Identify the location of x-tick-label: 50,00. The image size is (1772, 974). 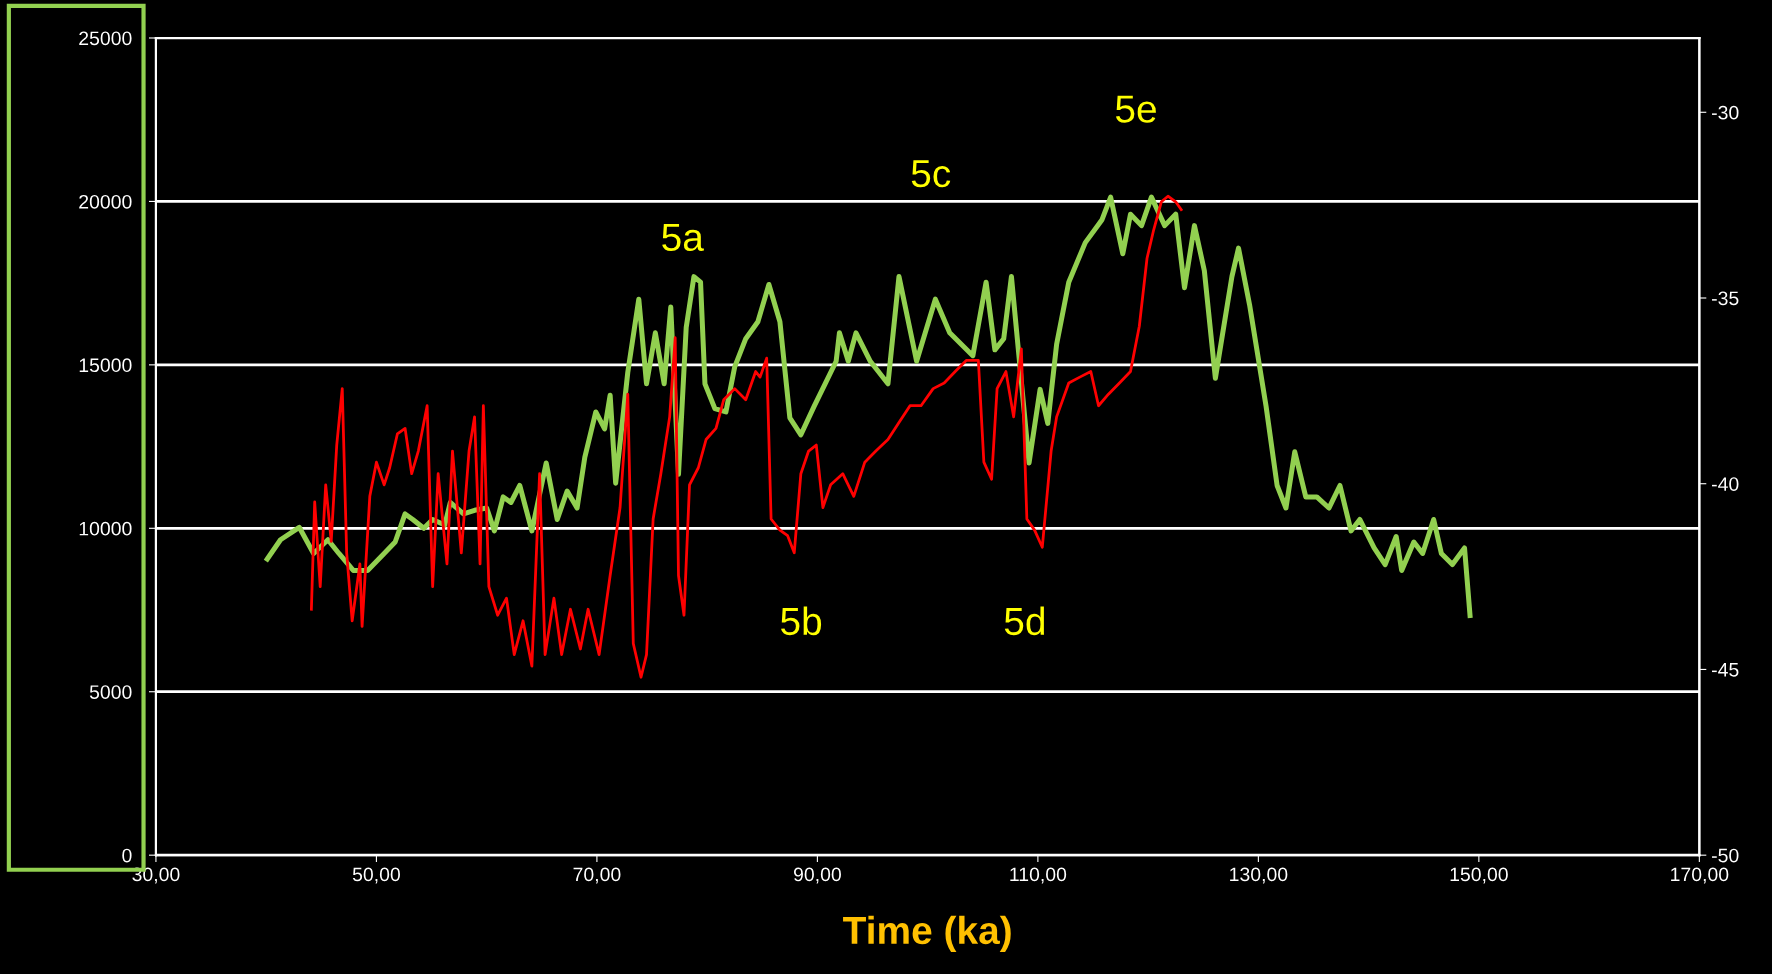
(376, 875).